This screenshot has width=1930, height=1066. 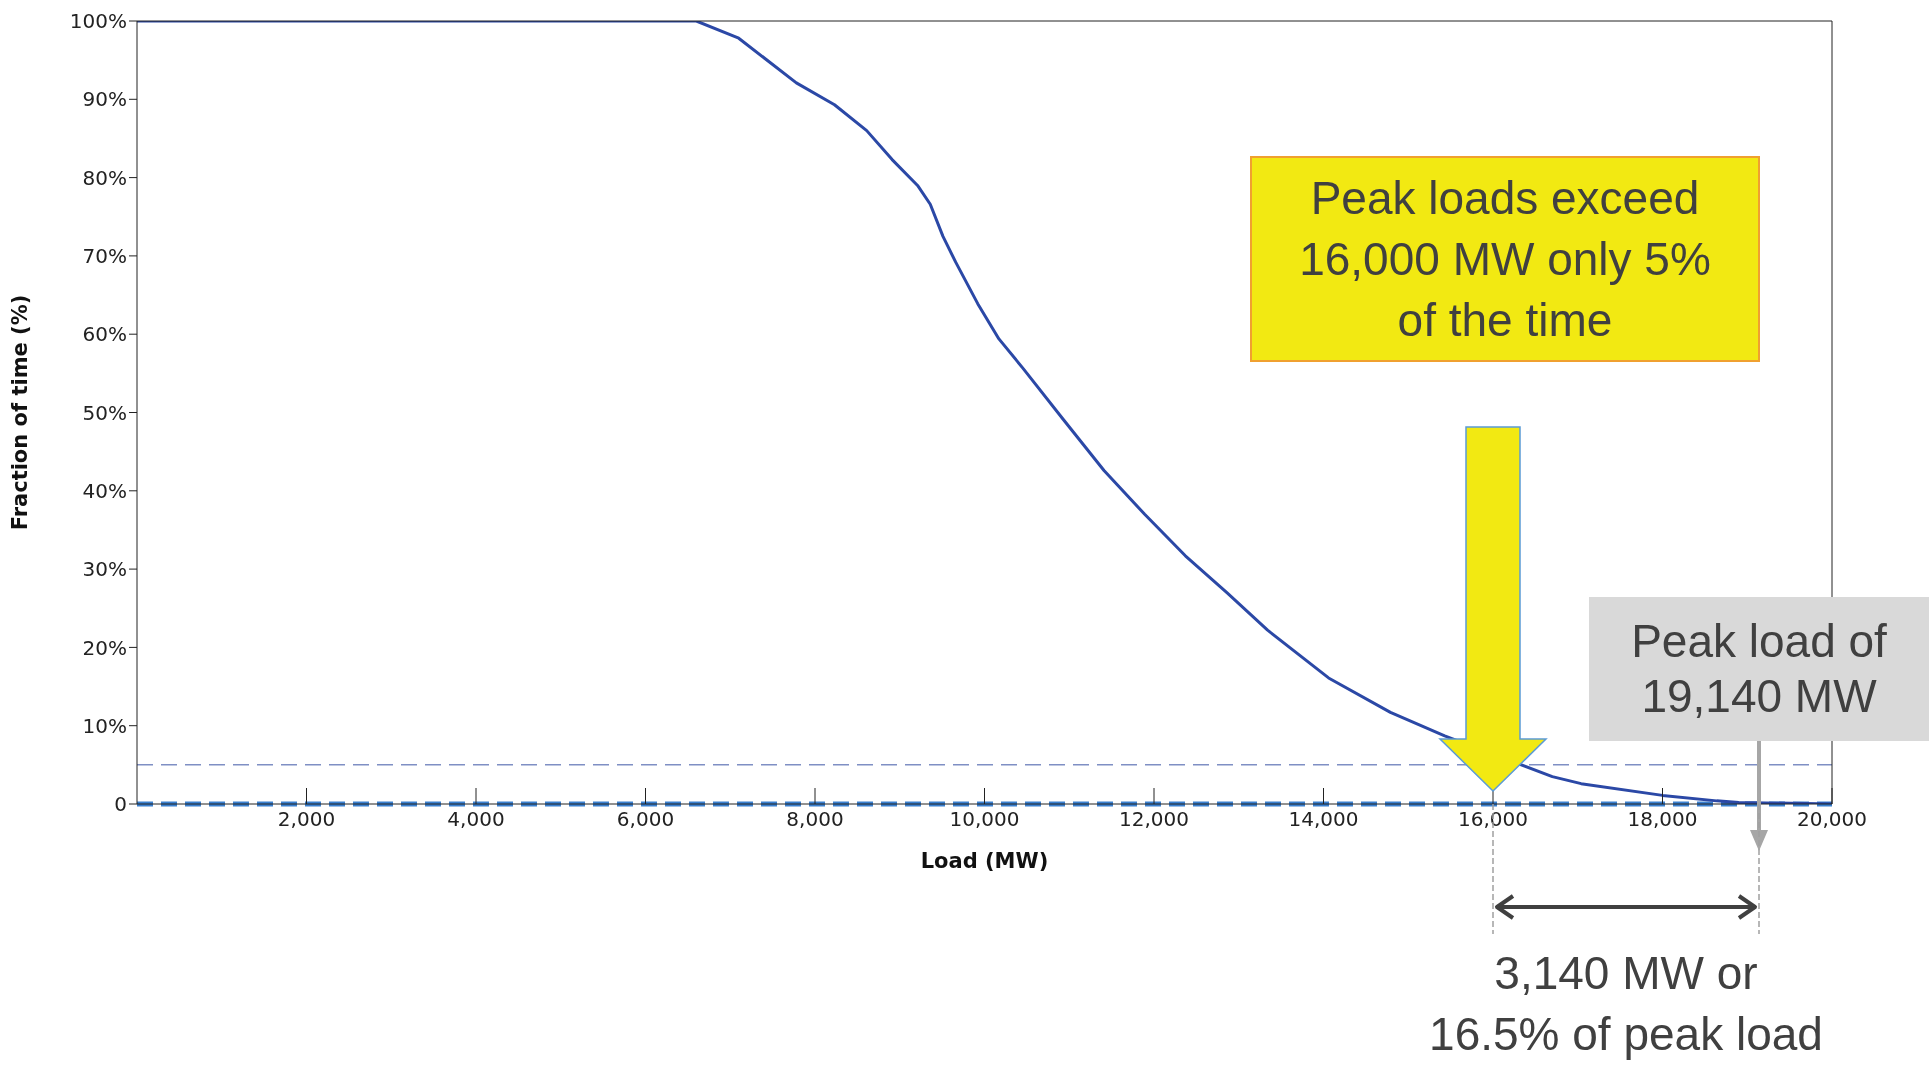 I want to click on y-tick-label: 100%, so click(x=98, y=21).